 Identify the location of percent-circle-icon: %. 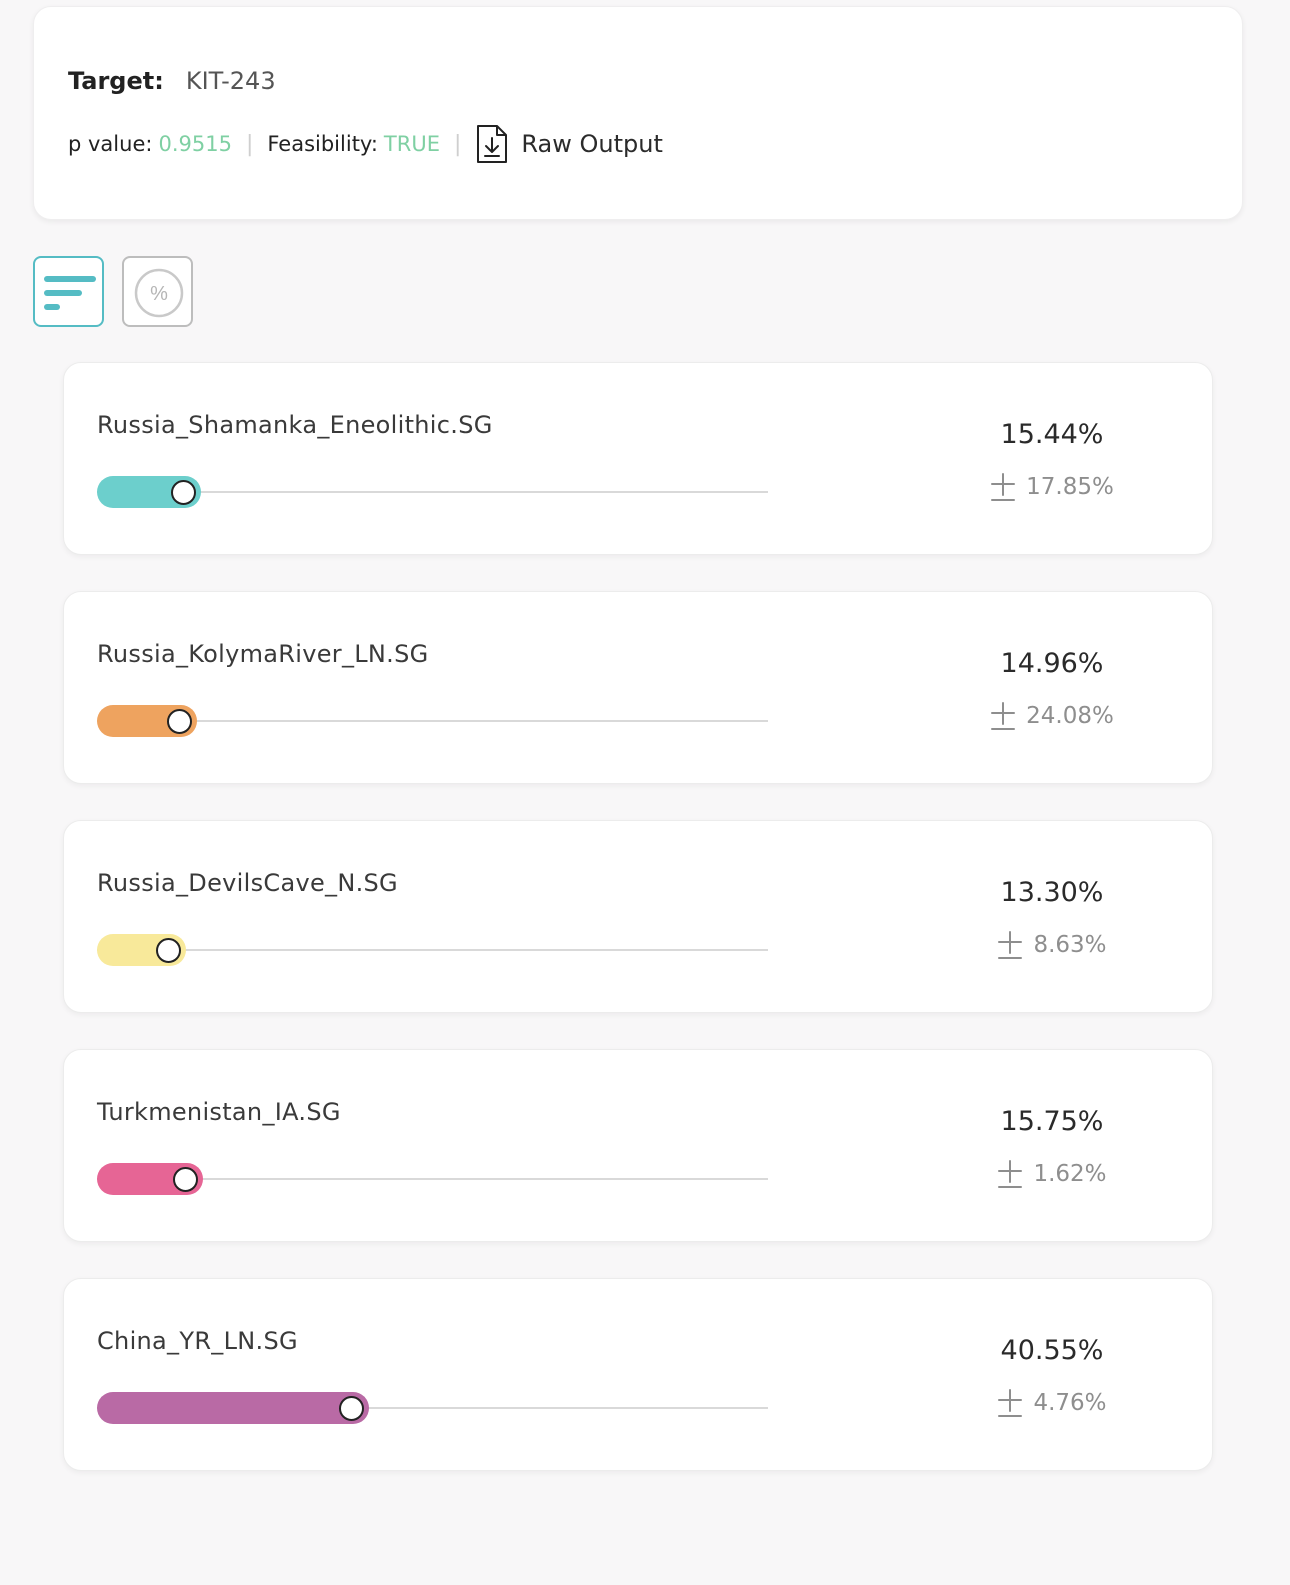
(159, 293).